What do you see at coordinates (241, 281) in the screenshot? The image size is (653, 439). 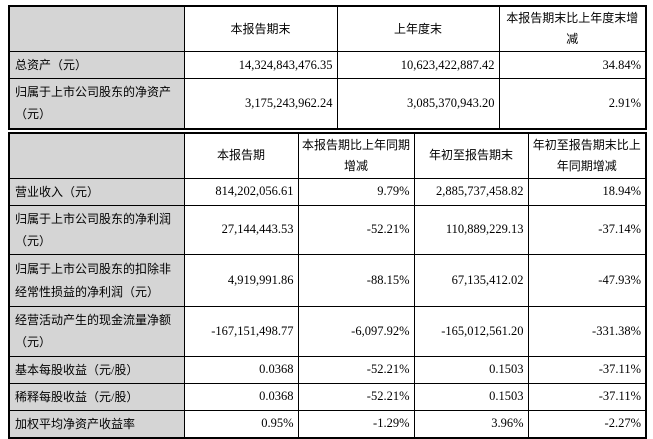 I see `cell-value: 4,919,991.86` at bounding box center [241, 281].